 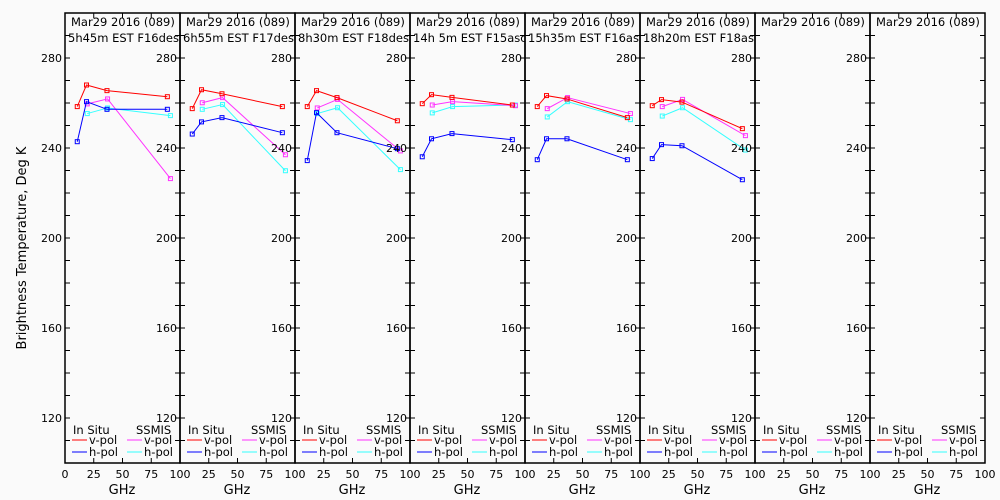 I want to click on panel-subtitle: 8h30m EST F18des, so click(x=353, y=38).